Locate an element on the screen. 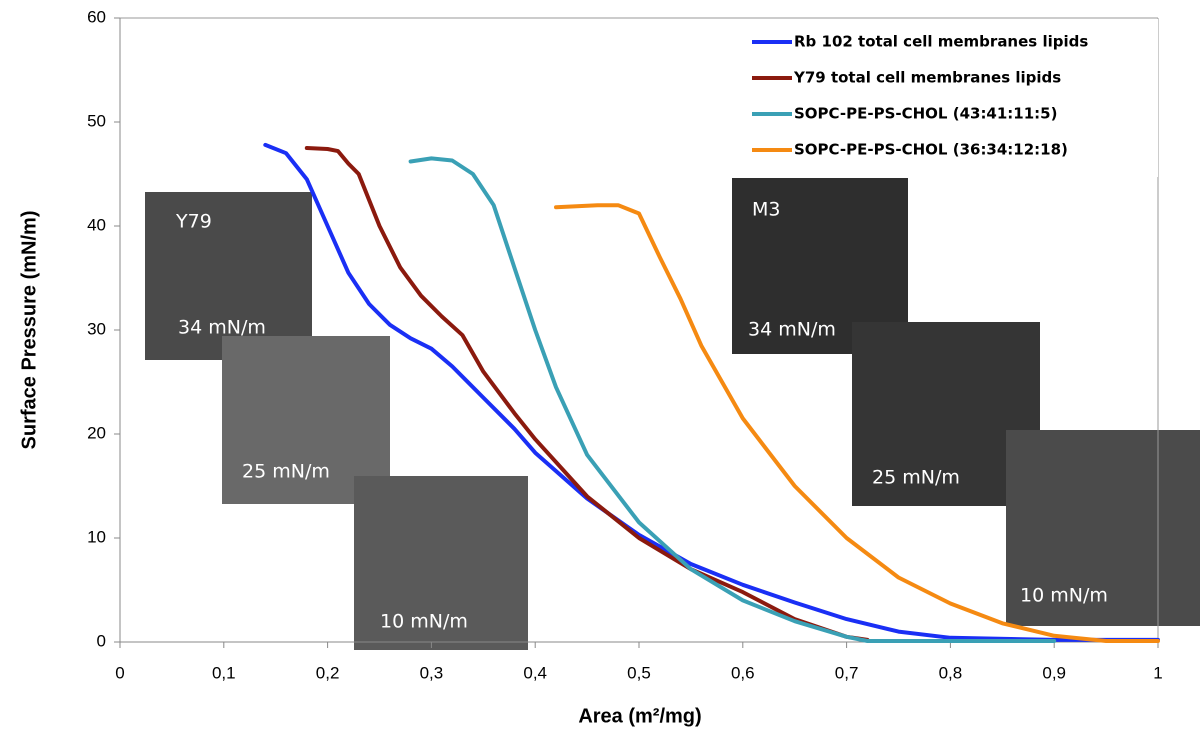 The height and width of the screenshot is (734, 1200). y-tick-label: 20 is located at coordinates (96, 432).